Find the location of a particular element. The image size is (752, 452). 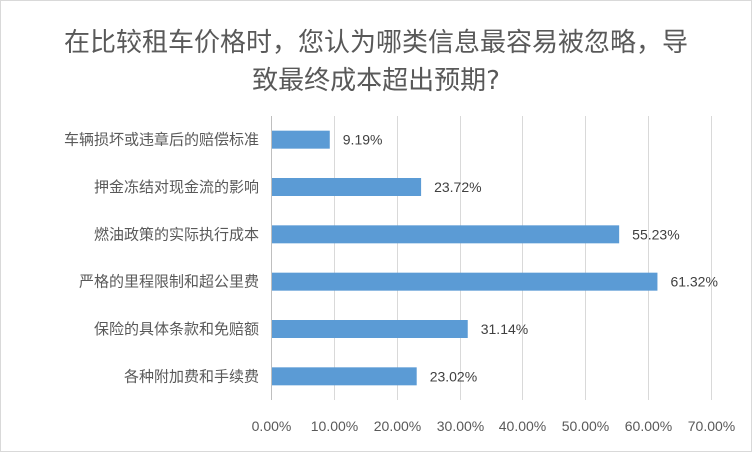

data-label: 23.02% is located at coordinates (453, 376).